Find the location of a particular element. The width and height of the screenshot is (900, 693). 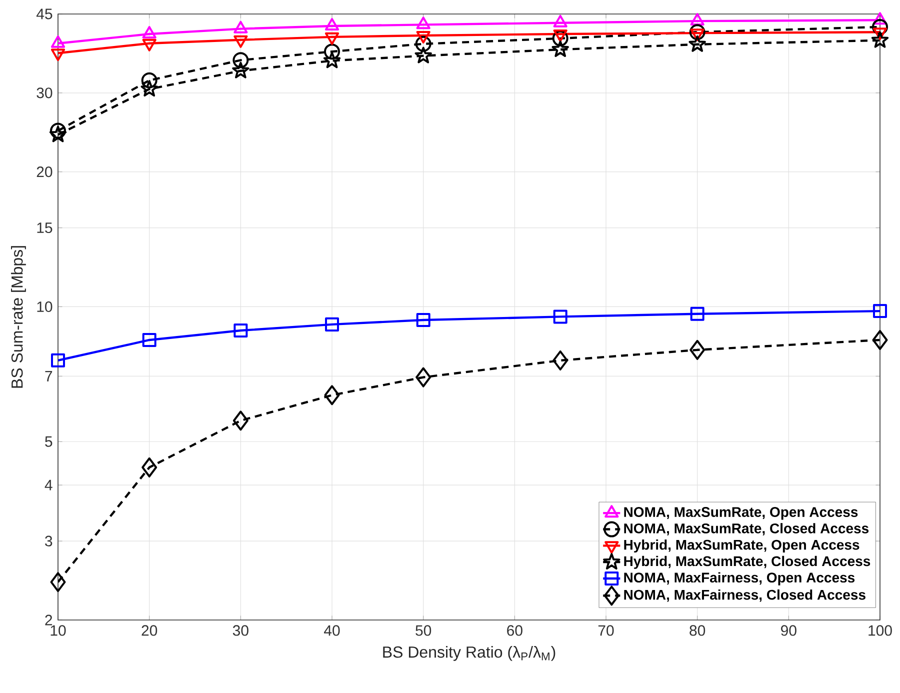

x-tick-label: 50 is located at coordinates (424, 630).